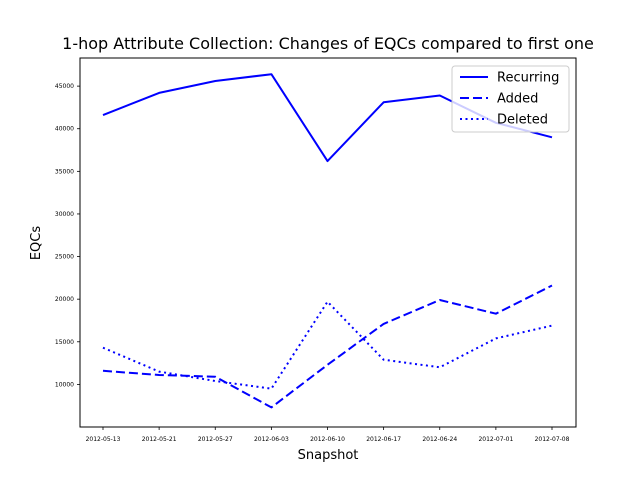 Image resolution: width=640 pixels, height=480 pixels. I want to click on x-tick-label: 2012-06-17, so click(383, 439).